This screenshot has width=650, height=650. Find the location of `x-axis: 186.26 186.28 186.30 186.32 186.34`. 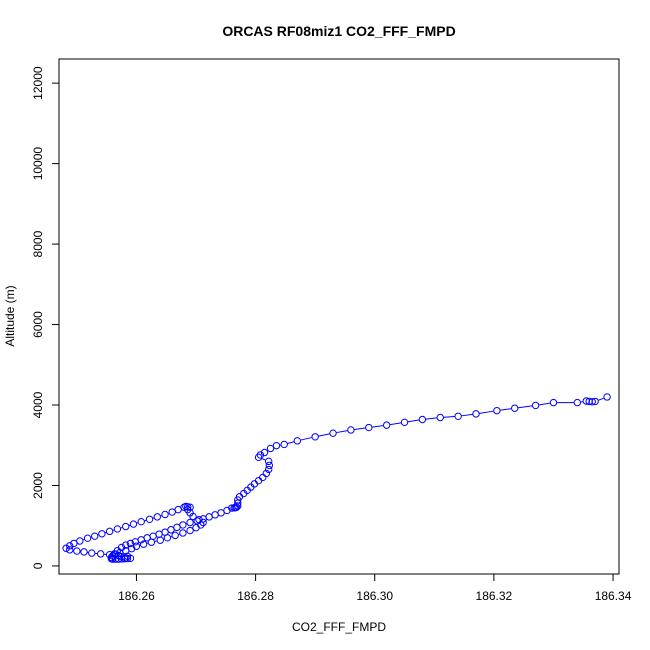

x-axis: 186.26 186.28 186.30 186.32 186.34 is located at coordinates (375, 588).